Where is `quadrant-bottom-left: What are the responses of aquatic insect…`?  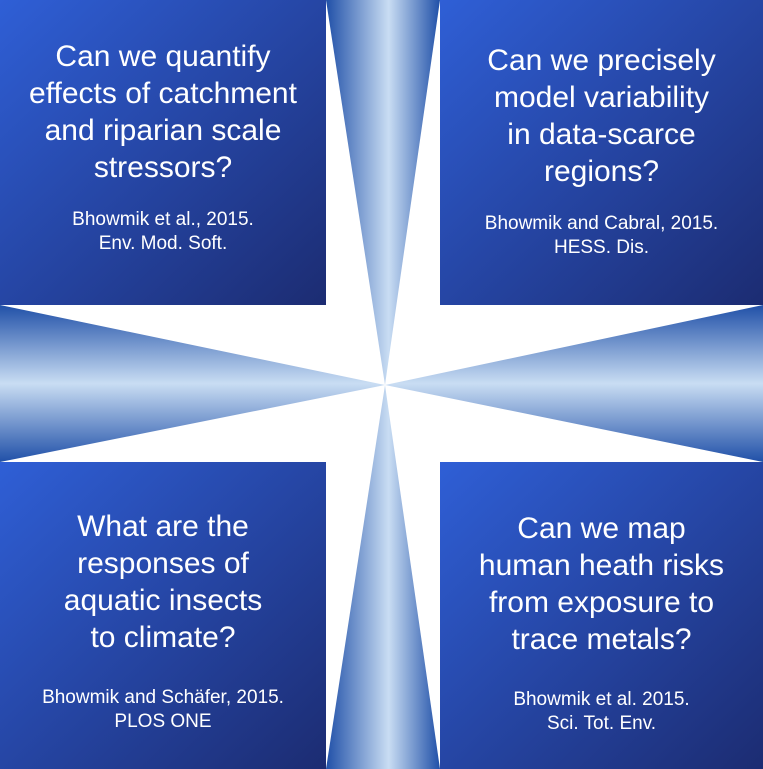
quadrant-bottom-left: What are the responses of aquatic insect… is located at coordinates (163, 621).